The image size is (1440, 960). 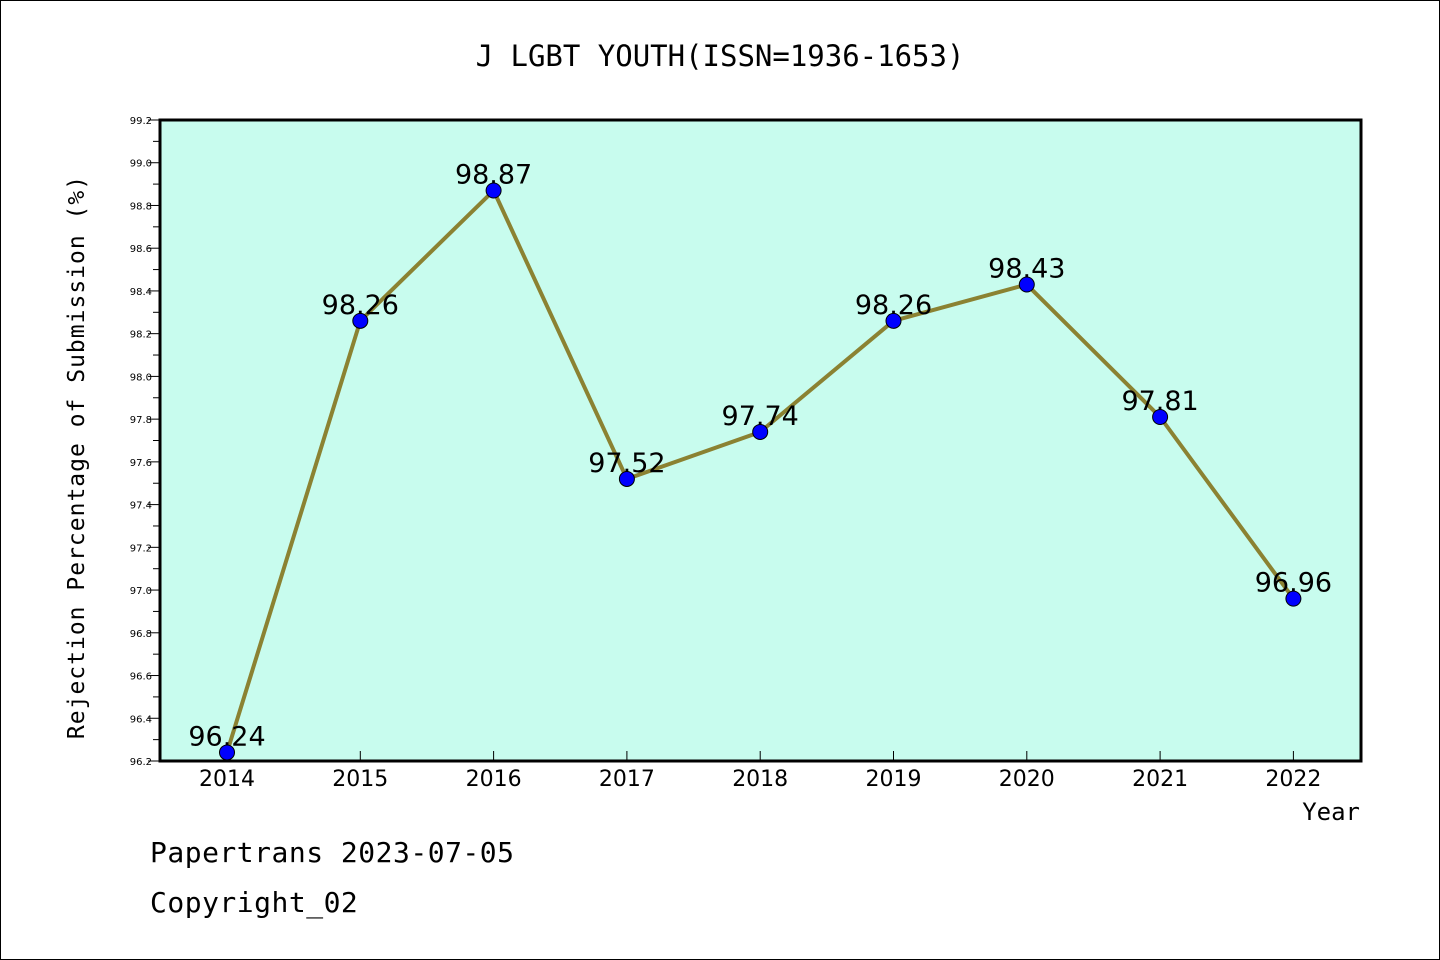 What do you see at coordinates (760, 779) in the screenshot?
I see `x-tick-label: 2018` at bounding box center [760, 779].